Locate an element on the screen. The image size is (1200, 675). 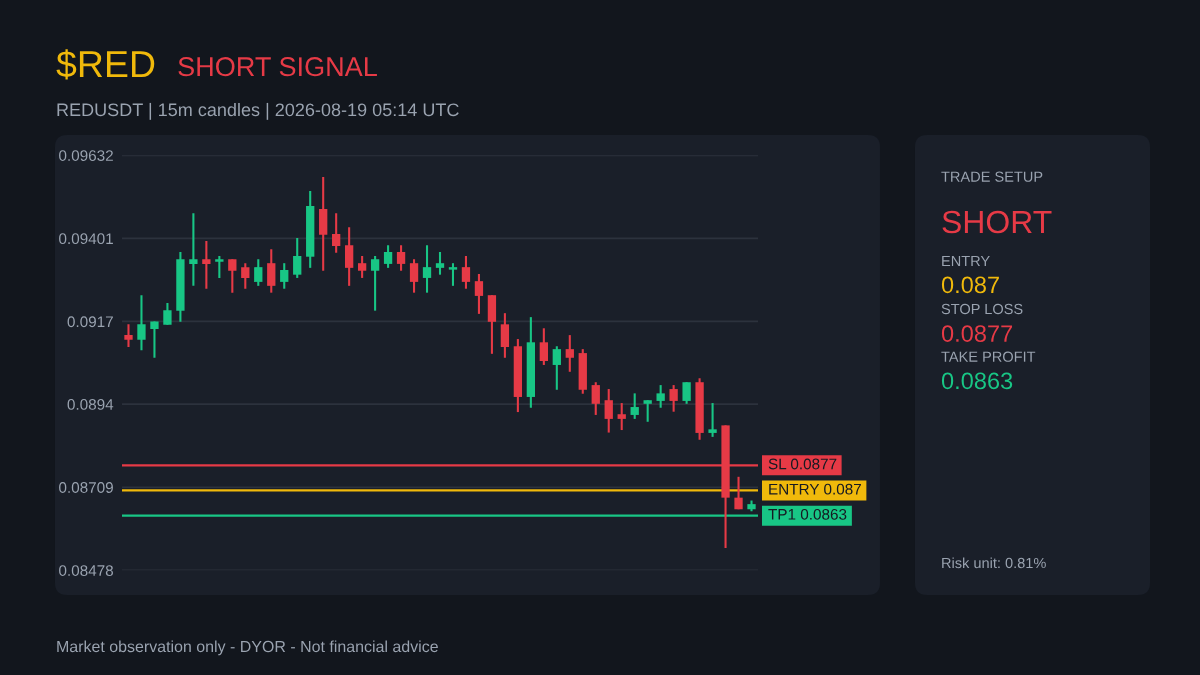
y-tick-label: 0.08709 is located at coordinates (86, 487).